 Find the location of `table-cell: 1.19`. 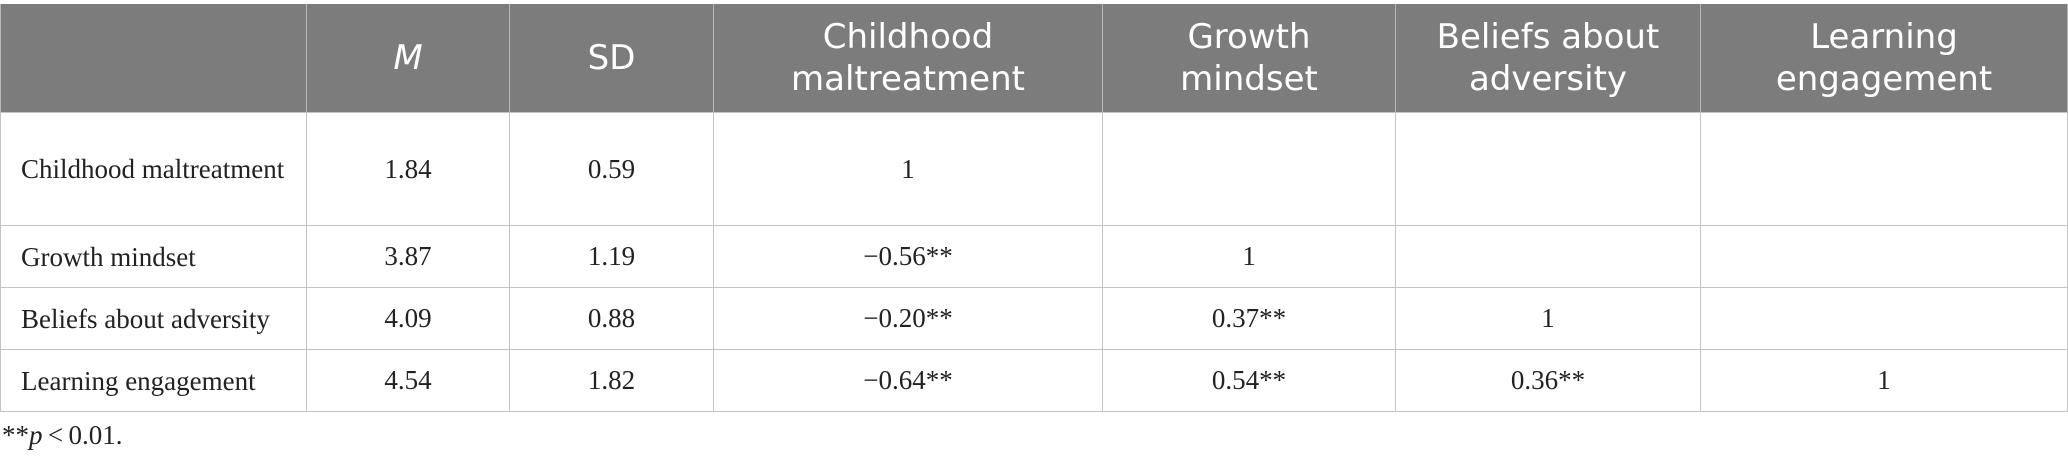

table-cell: 1.19 is located at coordinates (611, 256).